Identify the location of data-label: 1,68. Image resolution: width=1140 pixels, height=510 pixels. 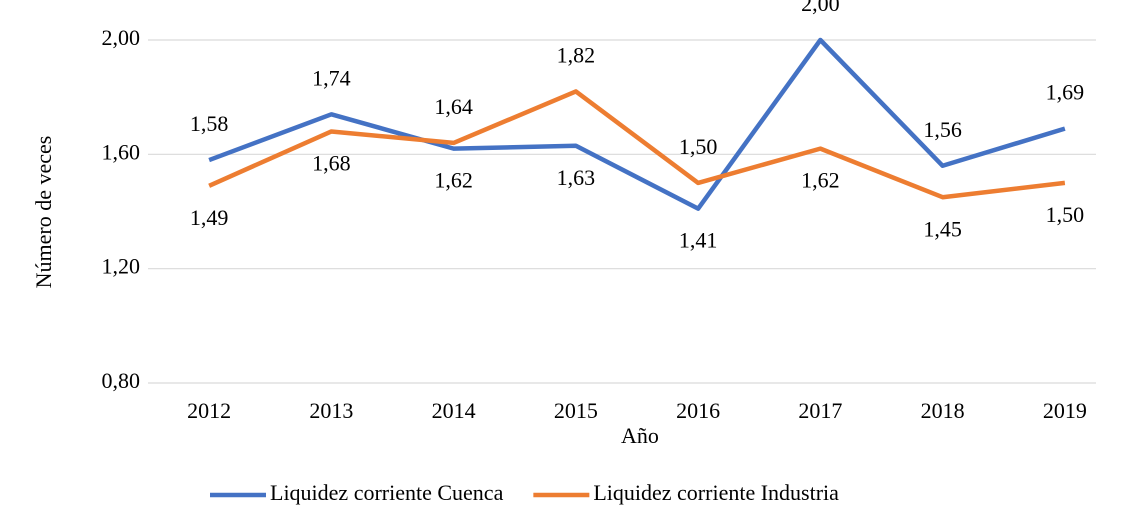
(331, 163).